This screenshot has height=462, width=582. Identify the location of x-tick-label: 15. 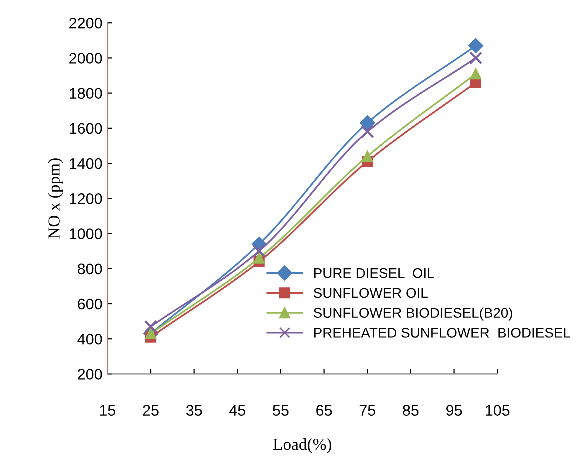
(108, 410).